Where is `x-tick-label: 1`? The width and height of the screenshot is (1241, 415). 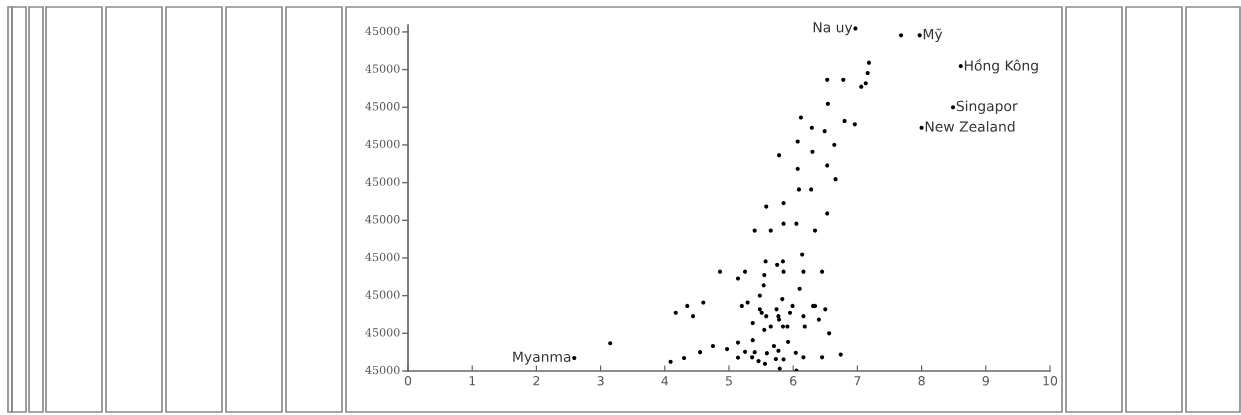
x-tick-label: 1 is located at coordinates (472, 381).